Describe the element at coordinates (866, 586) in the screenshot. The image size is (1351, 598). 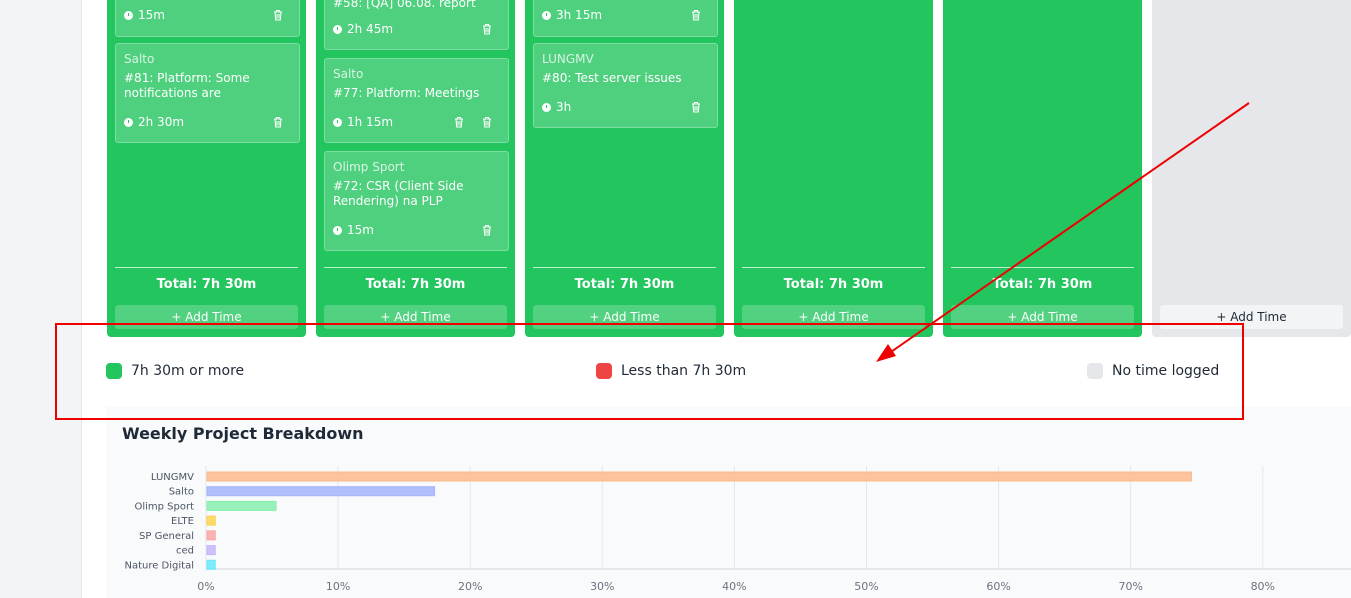
I see `x-tick-label: 50%` at that location.